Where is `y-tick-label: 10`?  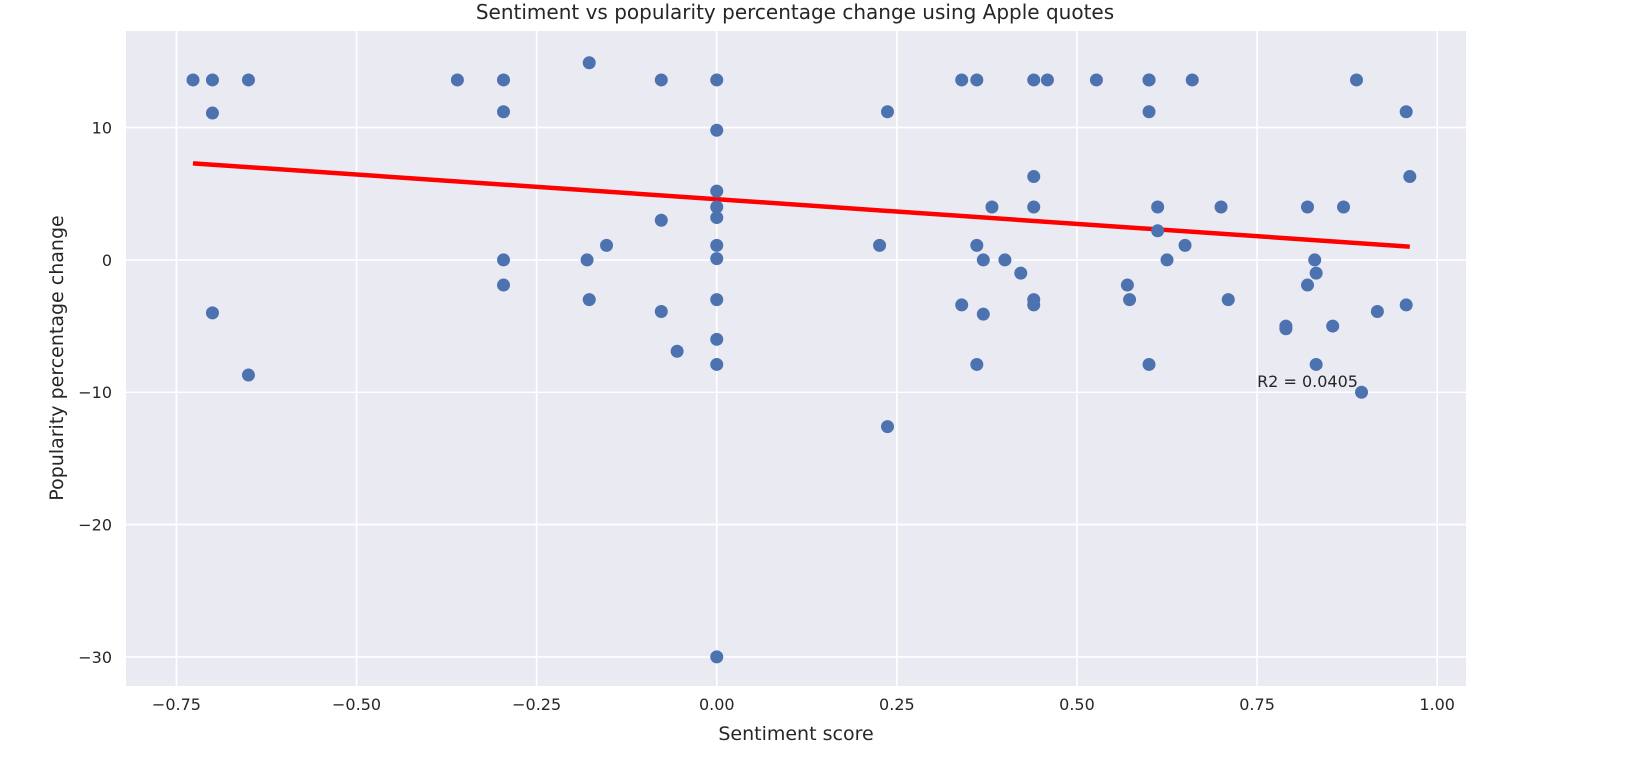
y-tick-label: 10 is located at coordinates (102, 128).